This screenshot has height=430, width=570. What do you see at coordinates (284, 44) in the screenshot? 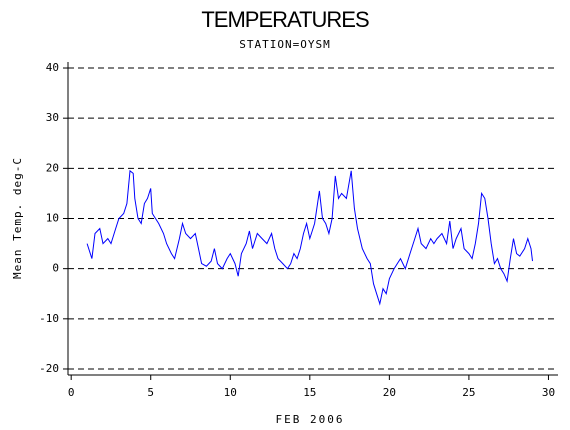
I see `chart-subtitle: STATION=OYSM` at bounding box center [284, 44].